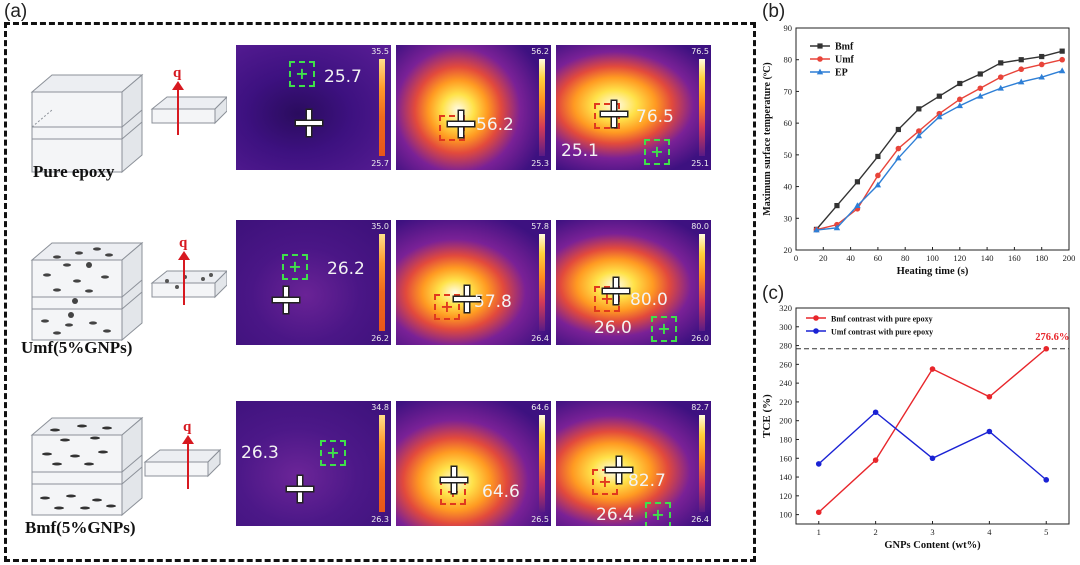  I want to click on x-tick-label: 60, so click(878, 258).